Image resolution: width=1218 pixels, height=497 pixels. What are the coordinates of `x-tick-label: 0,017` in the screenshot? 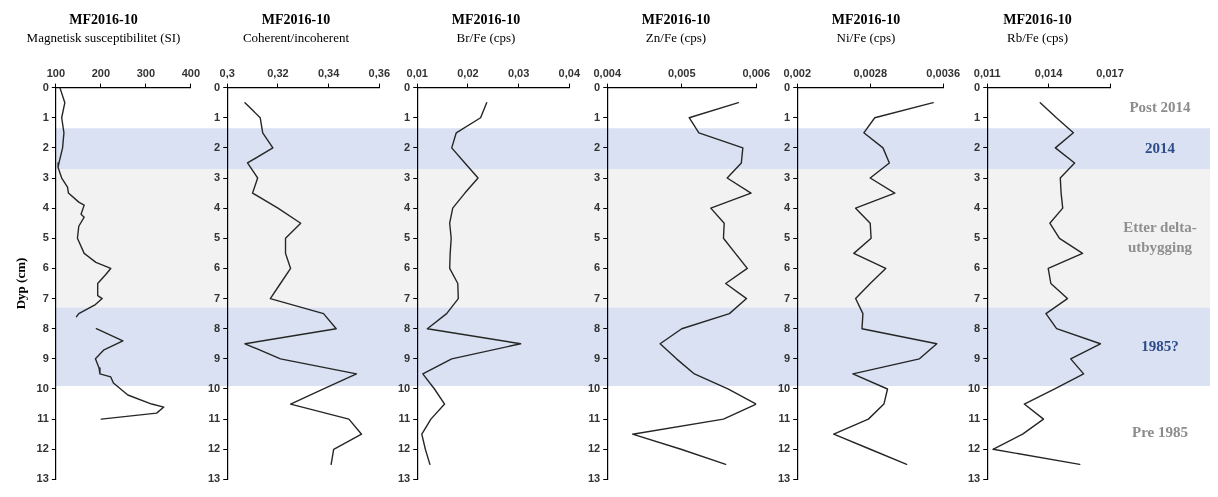 It's located at (1110, 73).